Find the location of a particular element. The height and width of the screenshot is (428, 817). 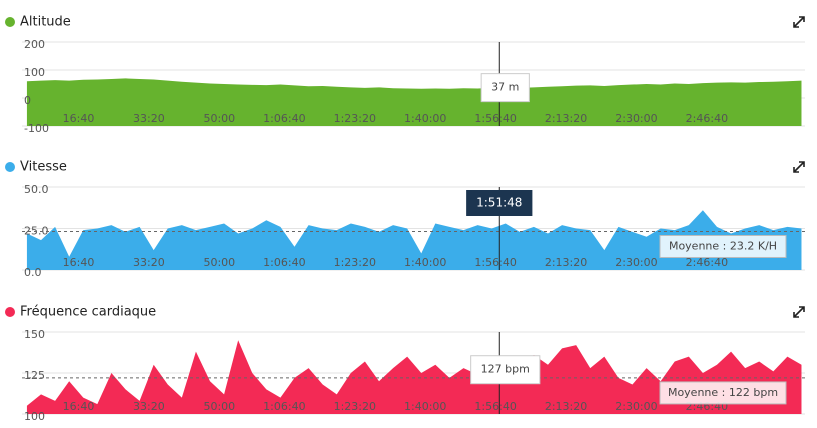

y-tick-label: 50.0 is located at coordinates (36, 189).